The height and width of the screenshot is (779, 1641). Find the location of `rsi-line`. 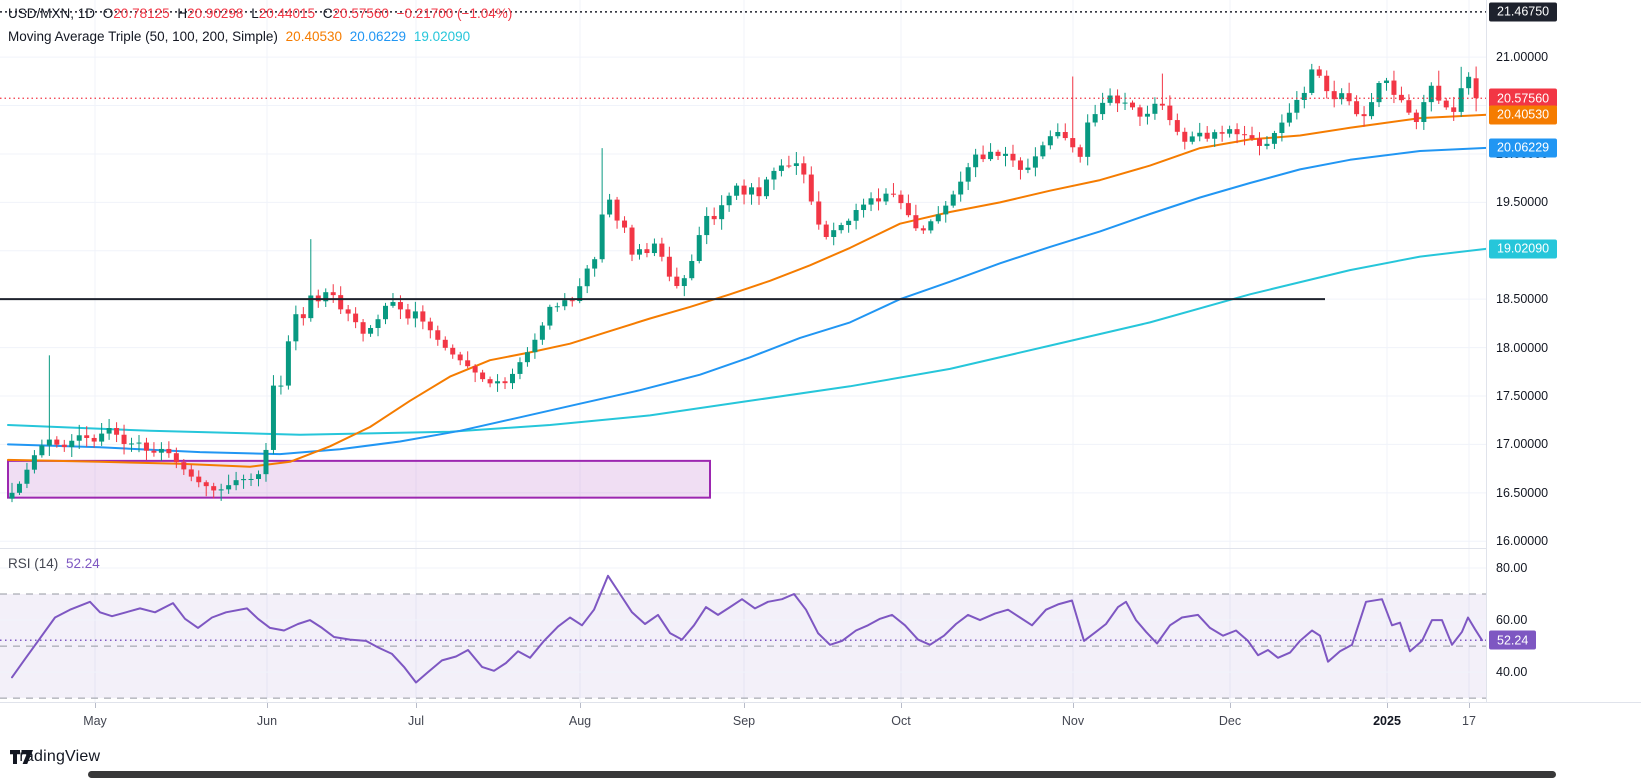

rsi-line is located at coordinates (747, 629).